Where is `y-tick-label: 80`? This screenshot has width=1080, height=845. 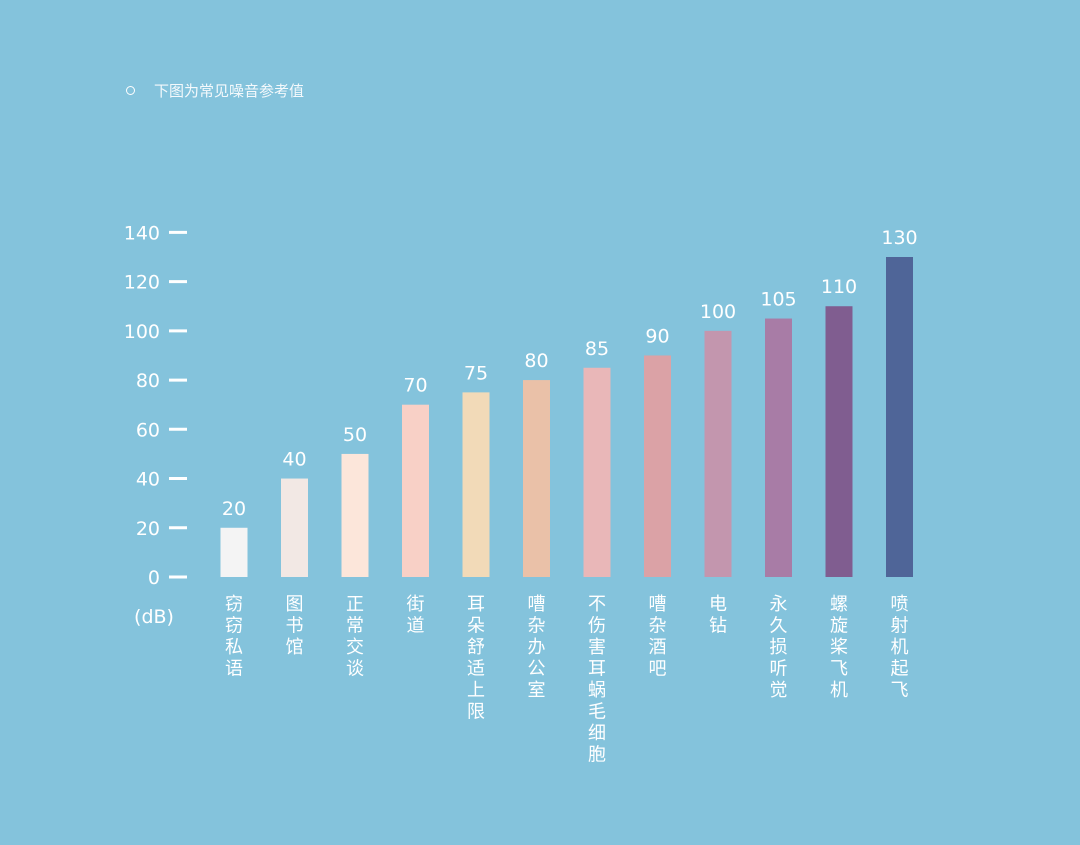 y-tick-label: 80 is located at coordinates (148, 381).